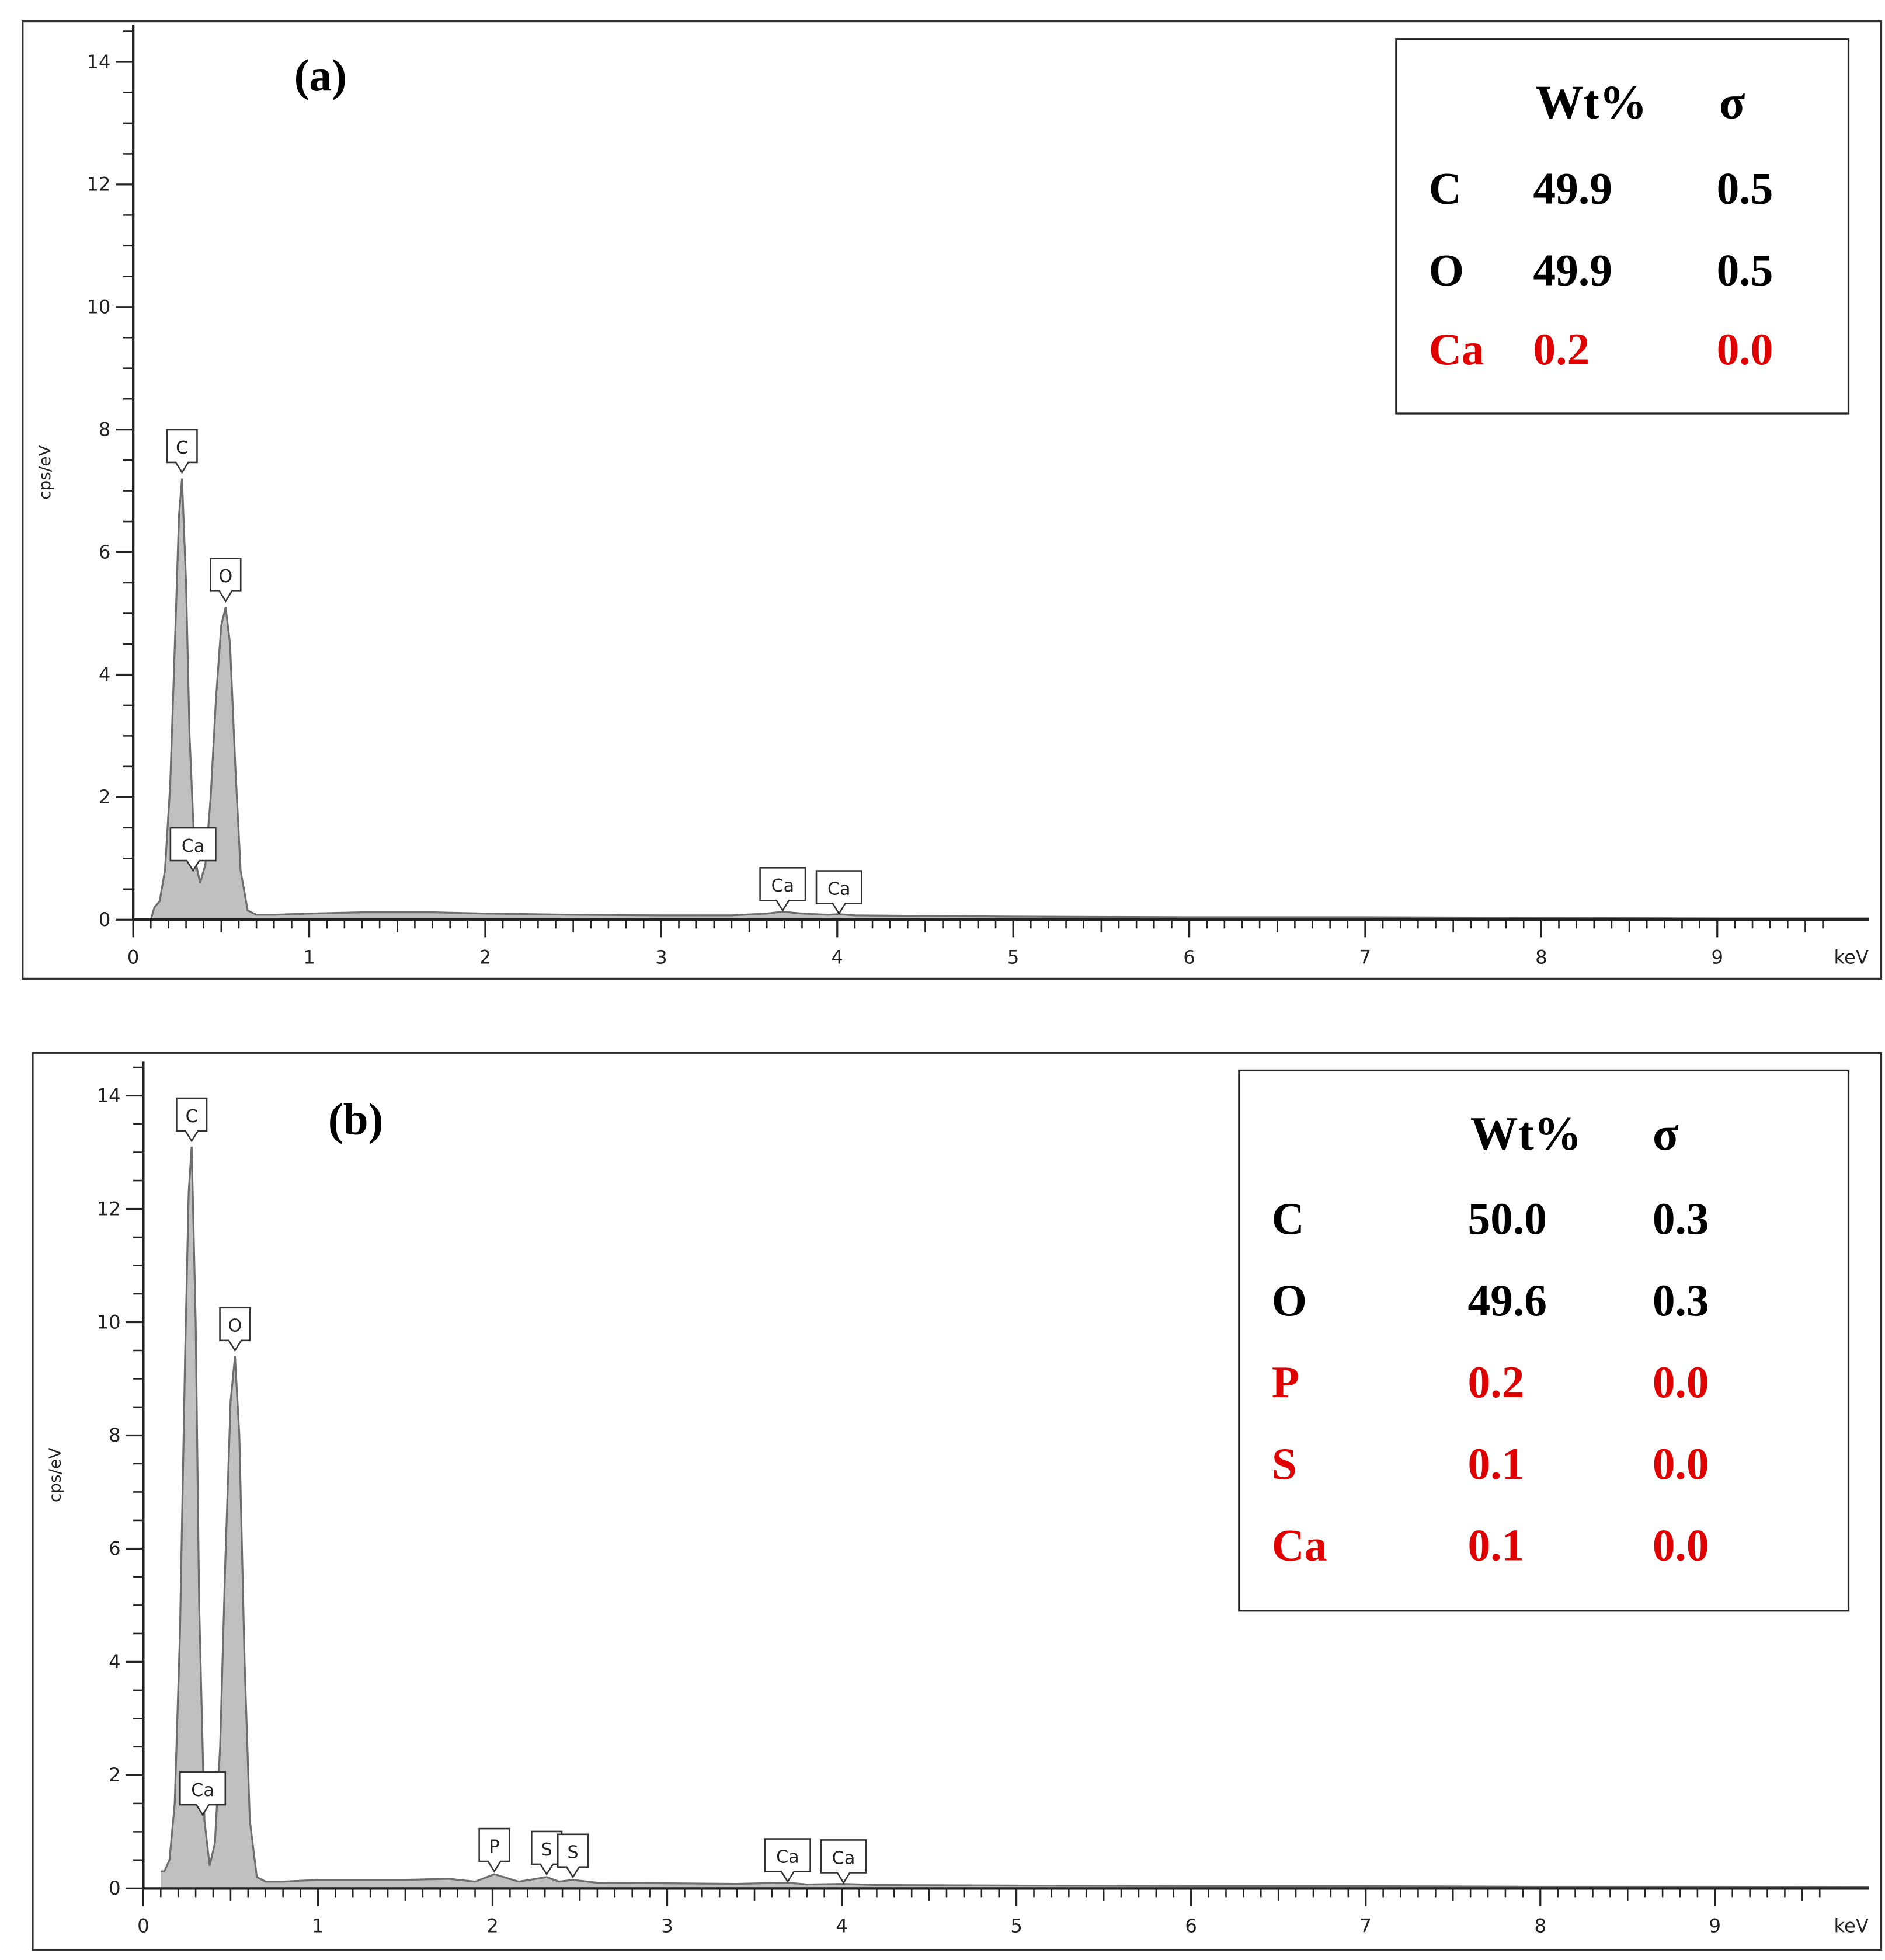 Image resolution: width=1885 pixels, height=1960 pixels. What do you see at coordinates (1507, 1218) in the screenshot?
I see `table-cell: 50.0` at bounding box center [1507, 1218].